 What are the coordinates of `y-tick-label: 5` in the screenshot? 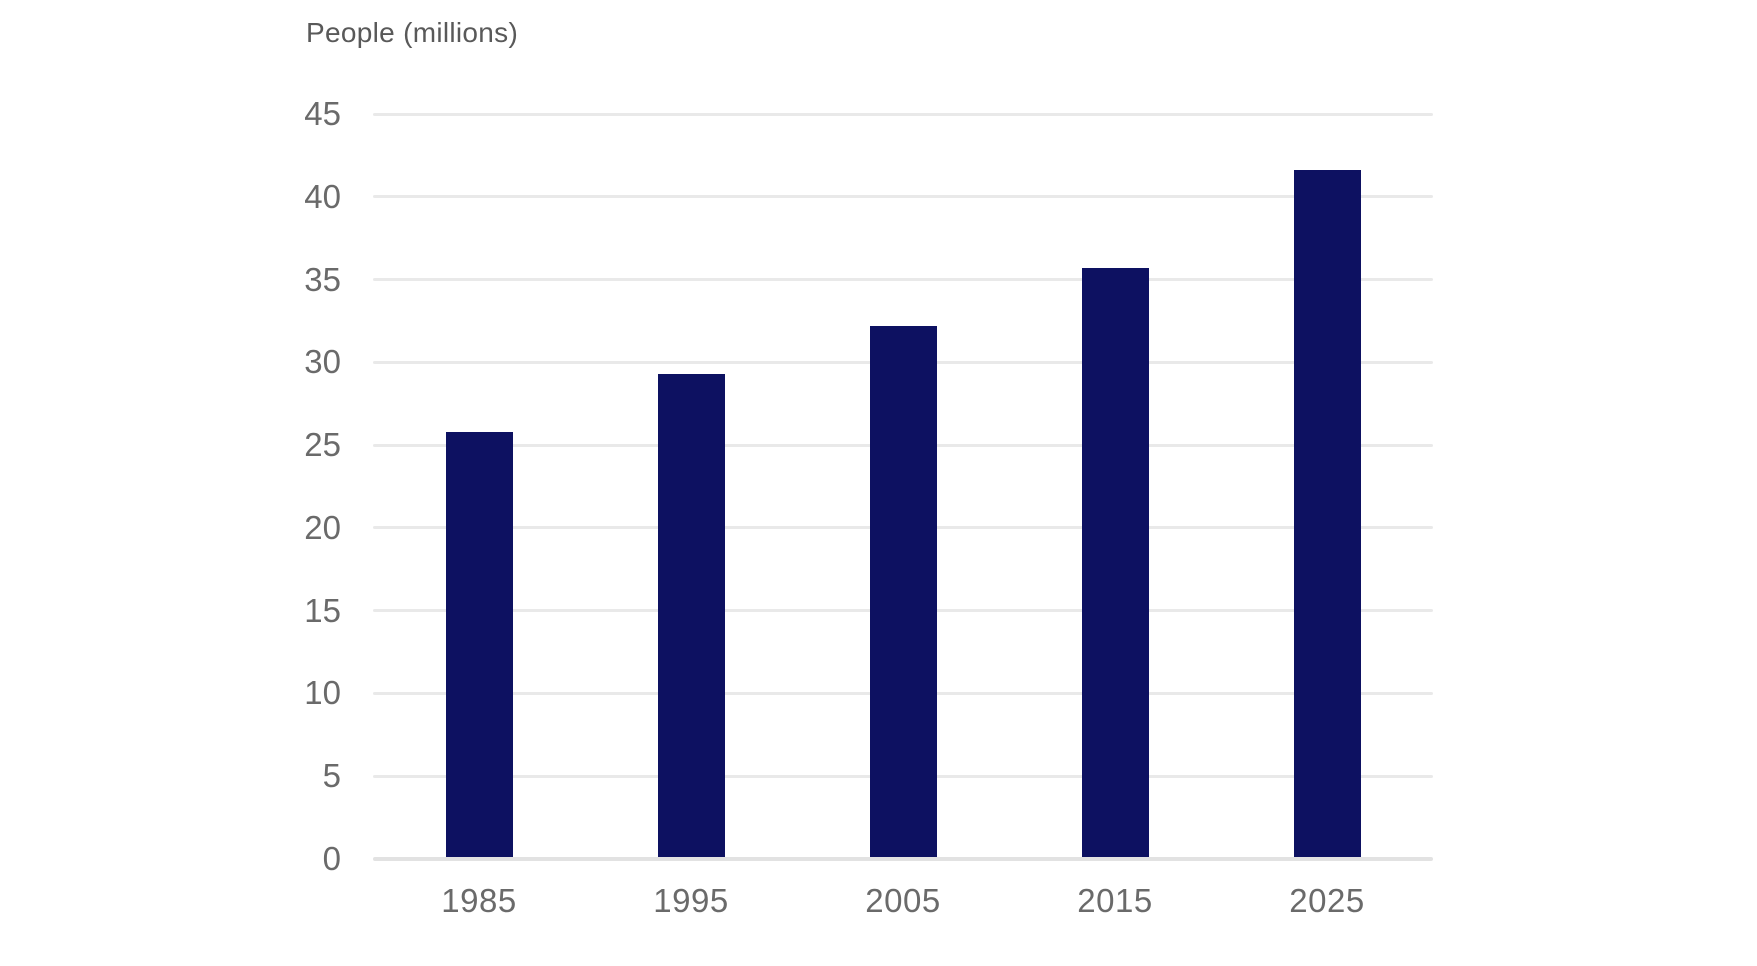 It's located at (331, 776).